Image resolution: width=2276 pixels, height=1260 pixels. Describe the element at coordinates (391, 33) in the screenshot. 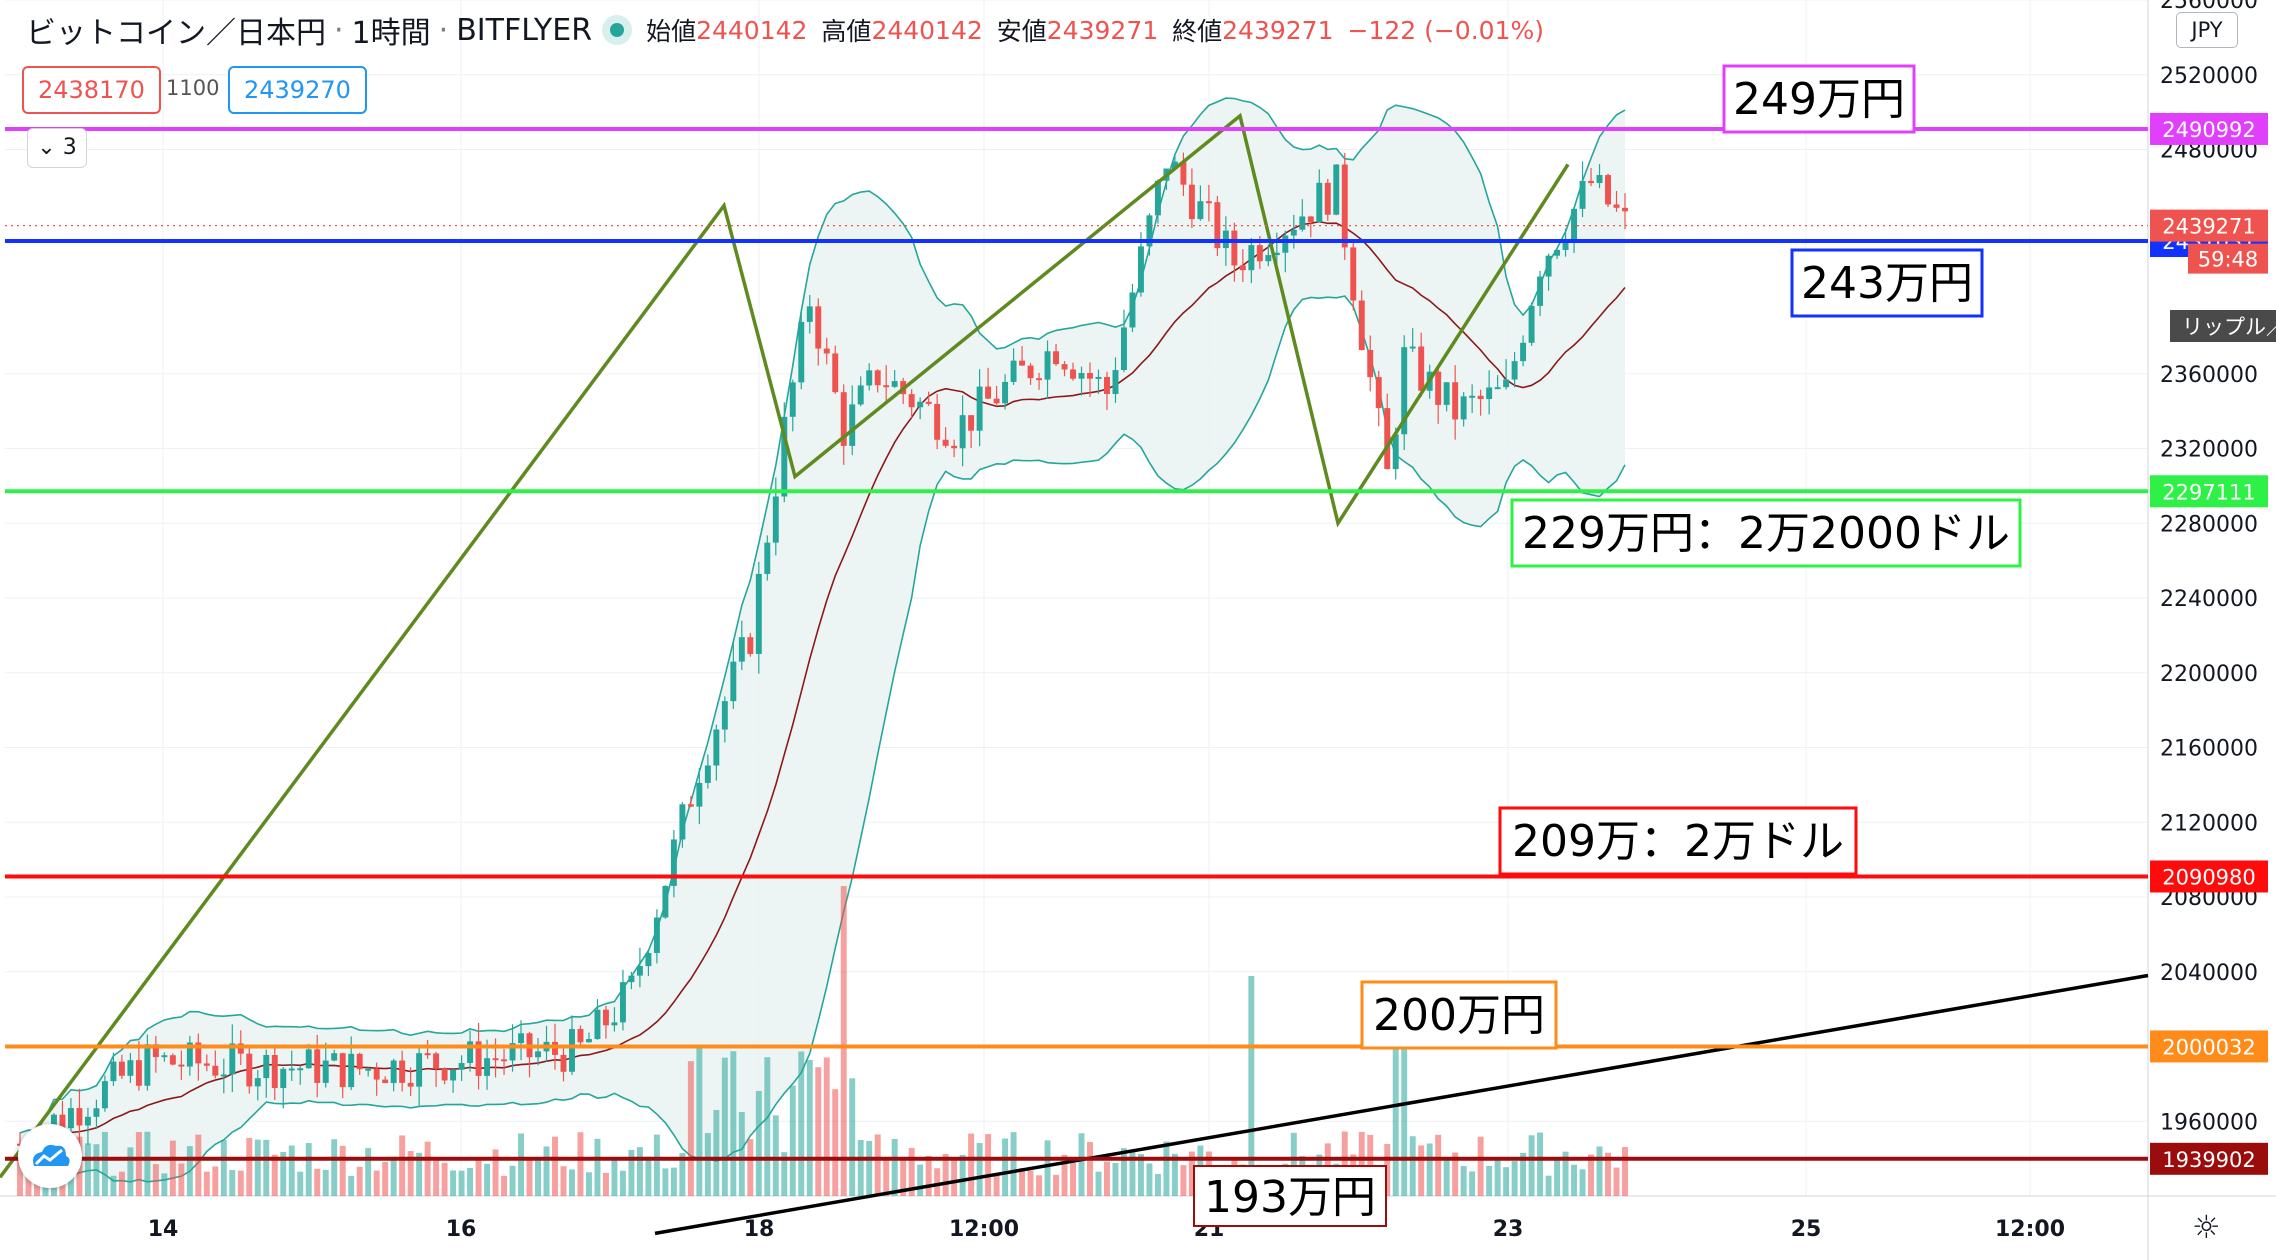

I see `interval-label: 1時間` at that location.